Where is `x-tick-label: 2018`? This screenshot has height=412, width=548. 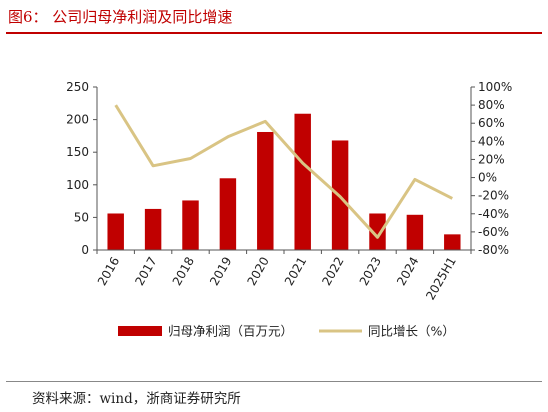
x-tick-label: 2018 is located at coordinates (183, 271).